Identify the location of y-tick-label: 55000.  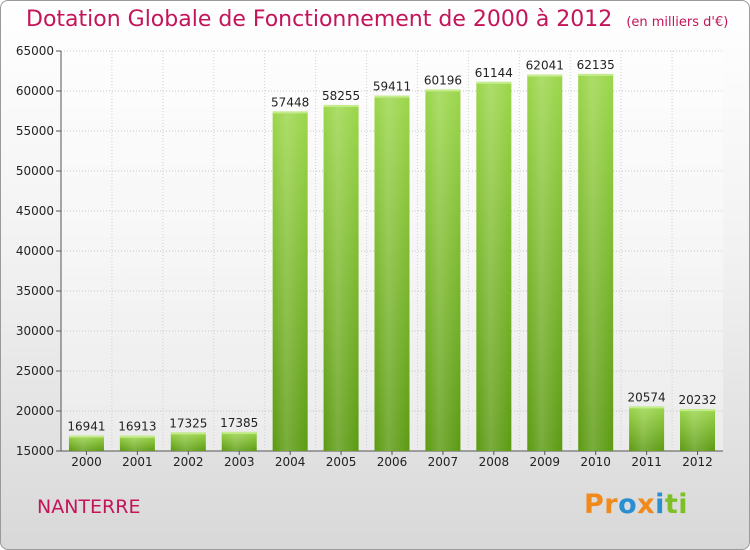
(35, 131).